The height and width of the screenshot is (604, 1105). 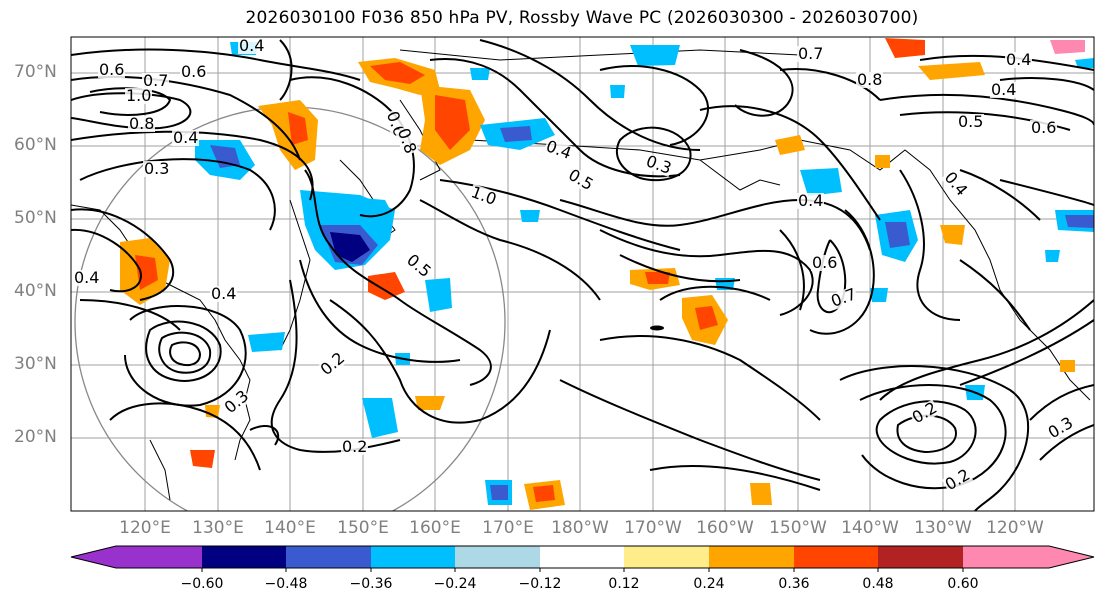 I want to click on colorbar-tick-label: 0.48, so click(x=878, y=584).